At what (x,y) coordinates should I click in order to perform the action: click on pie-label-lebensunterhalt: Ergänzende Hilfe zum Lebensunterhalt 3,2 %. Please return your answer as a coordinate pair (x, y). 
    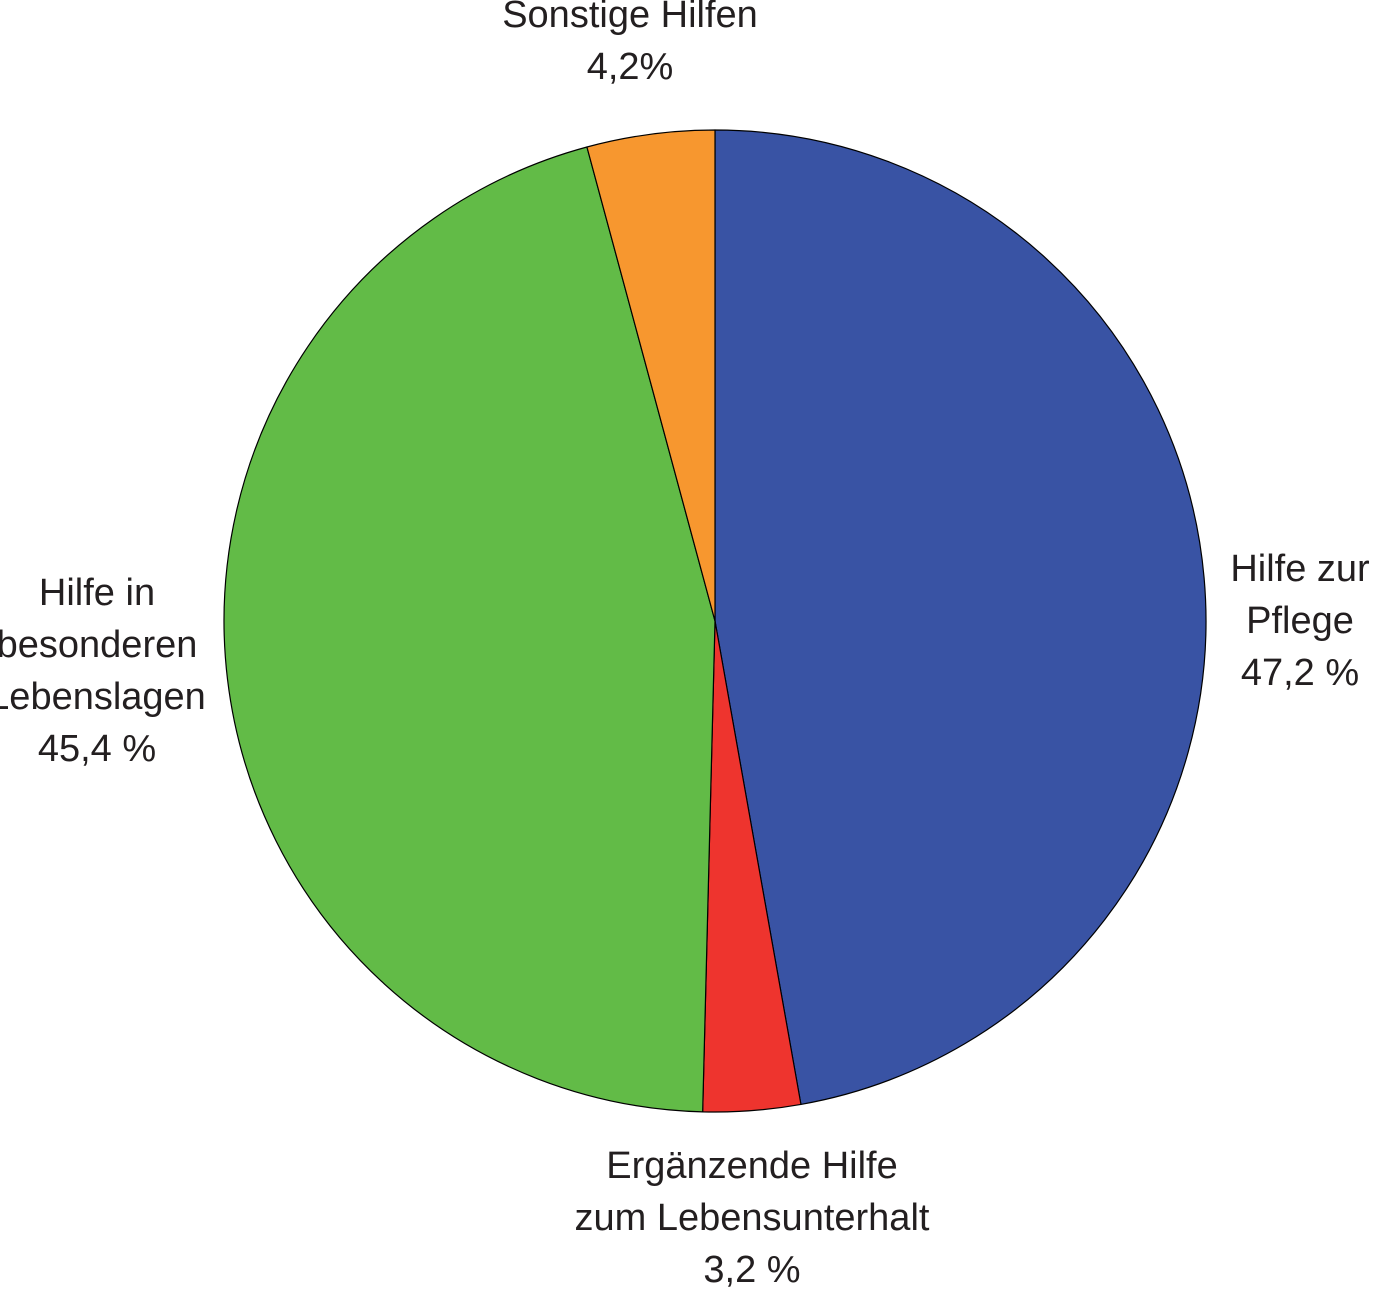
    Looking at the image, I should click on (752, 1218).